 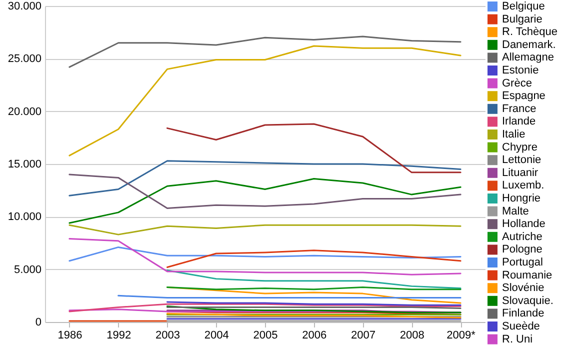 What do you see at coordinates (28, 270) in the screenshot?
I see `y-tick-label: 5.000` at bounding box center [28, 270].